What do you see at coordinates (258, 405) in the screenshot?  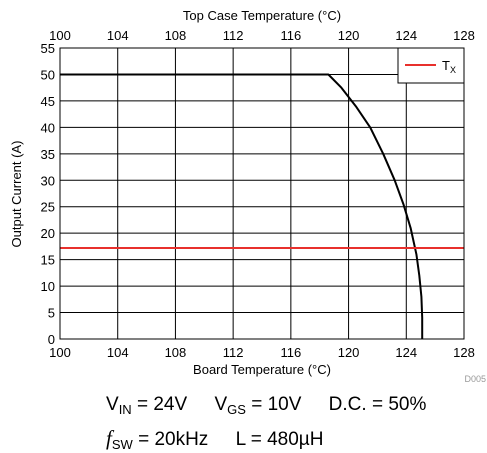 I see `vgs-condition: VGS = 10V` at bounding box center [258, 405].